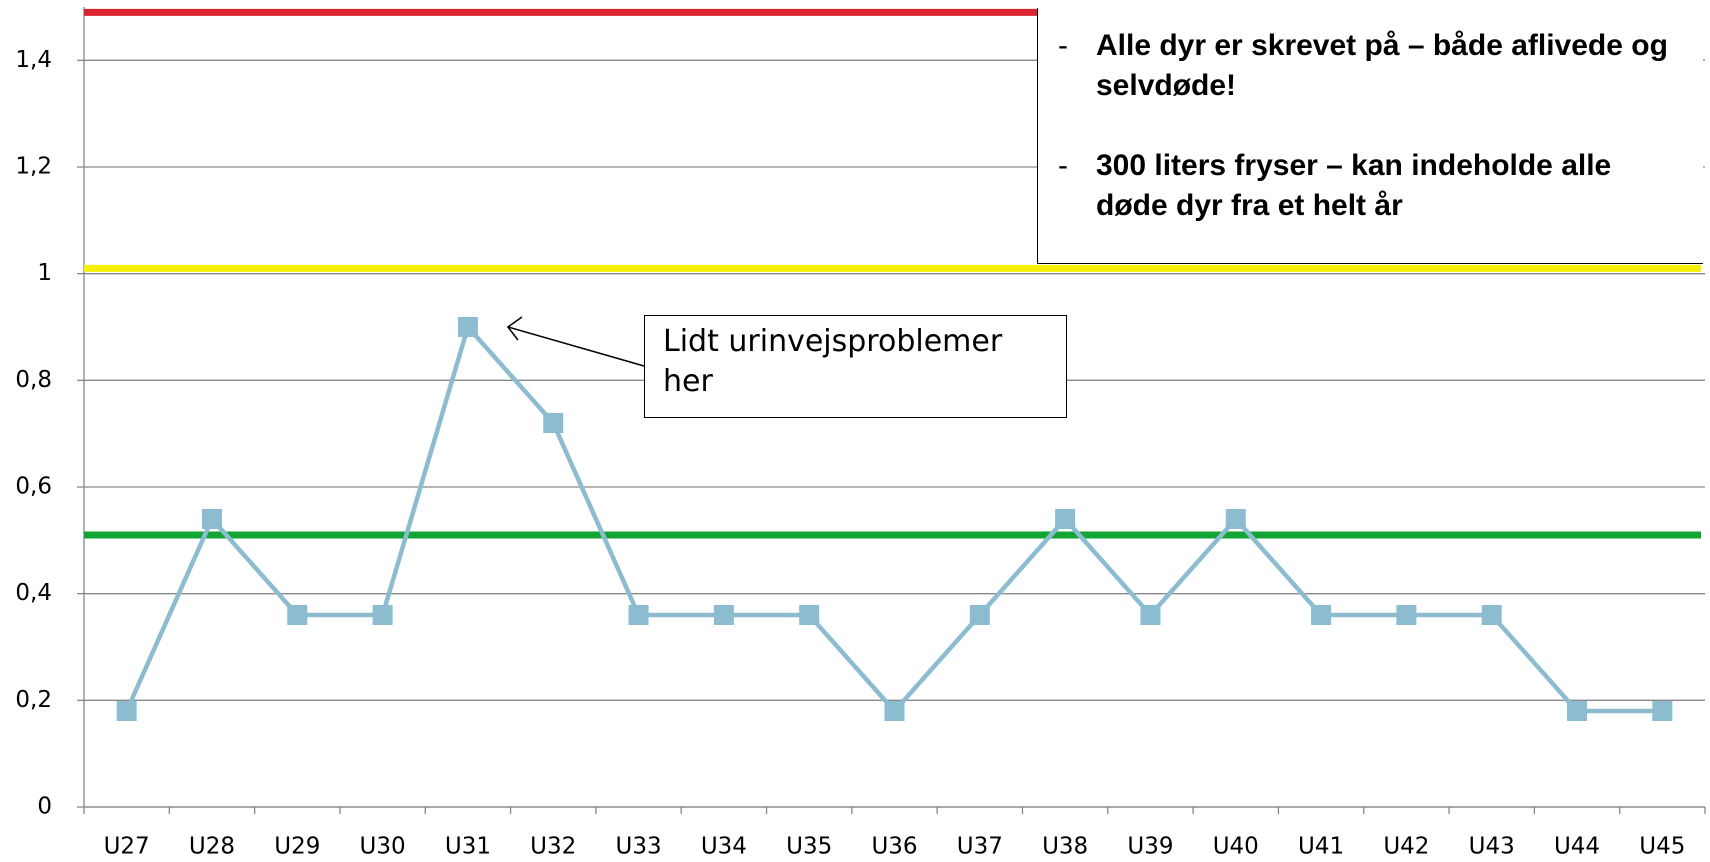 The height and width of the screenshot is (862, 1710). I want to click on x-tick-label: U33, so click(638, 847).